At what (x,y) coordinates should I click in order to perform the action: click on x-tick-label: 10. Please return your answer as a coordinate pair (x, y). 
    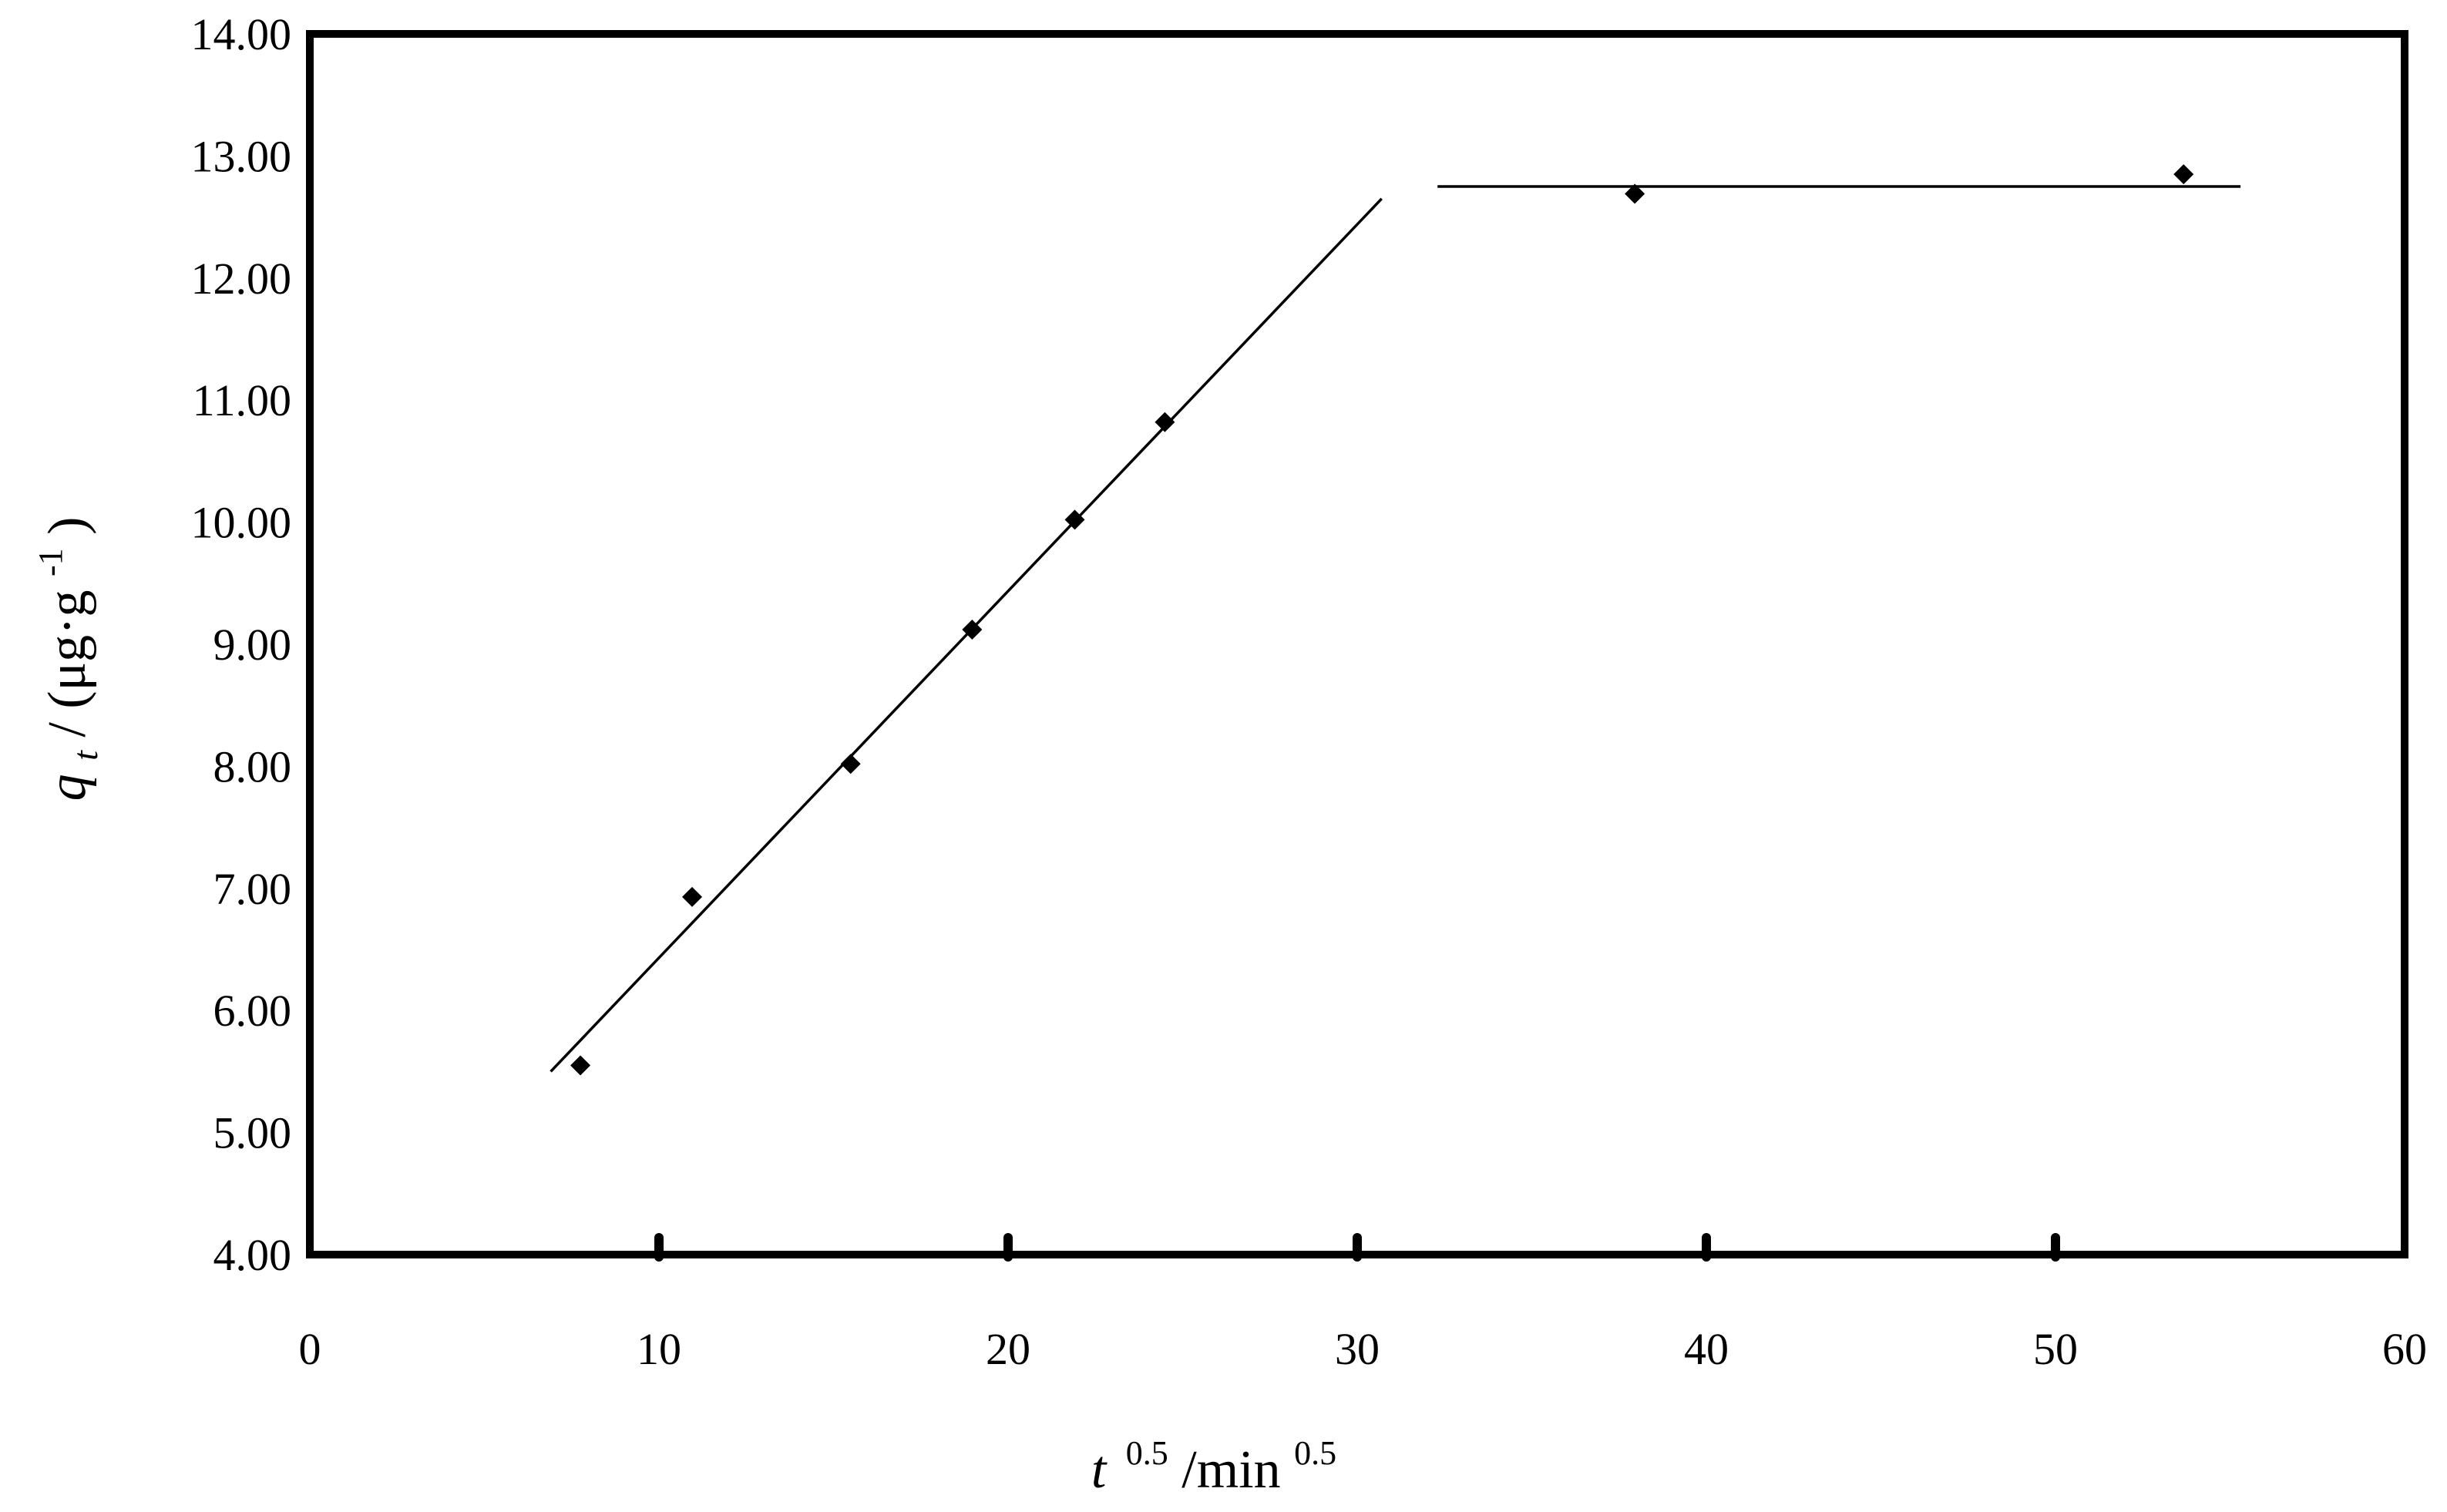
    Looking at the image, I should click on (659, 1349).